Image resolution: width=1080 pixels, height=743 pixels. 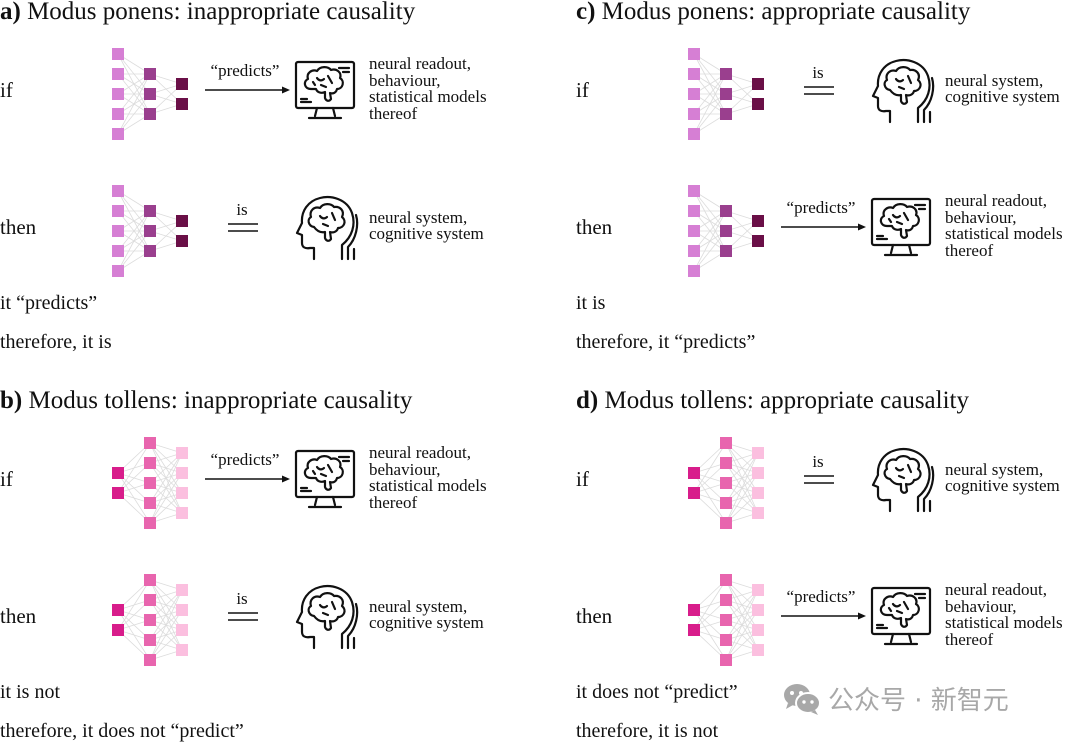 What do you see at coordinates (11, 400) in the screenshot?
I see `panel-letter: b)` at bounding box center [11, 400].